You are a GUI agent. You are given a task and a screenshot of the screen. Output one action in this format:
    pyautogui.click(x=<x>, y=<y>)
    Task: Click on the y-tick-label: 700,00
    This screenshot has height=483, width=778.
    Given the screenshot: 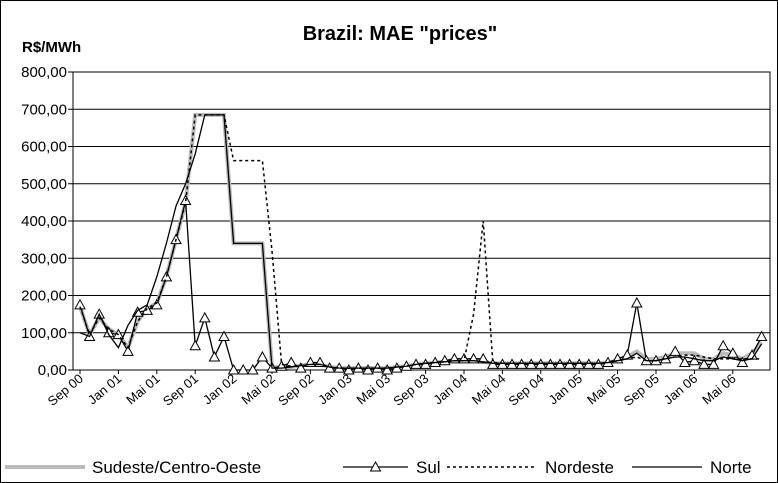 What is the action you would take?
    pyautogui.click(x=44, y=109)
    